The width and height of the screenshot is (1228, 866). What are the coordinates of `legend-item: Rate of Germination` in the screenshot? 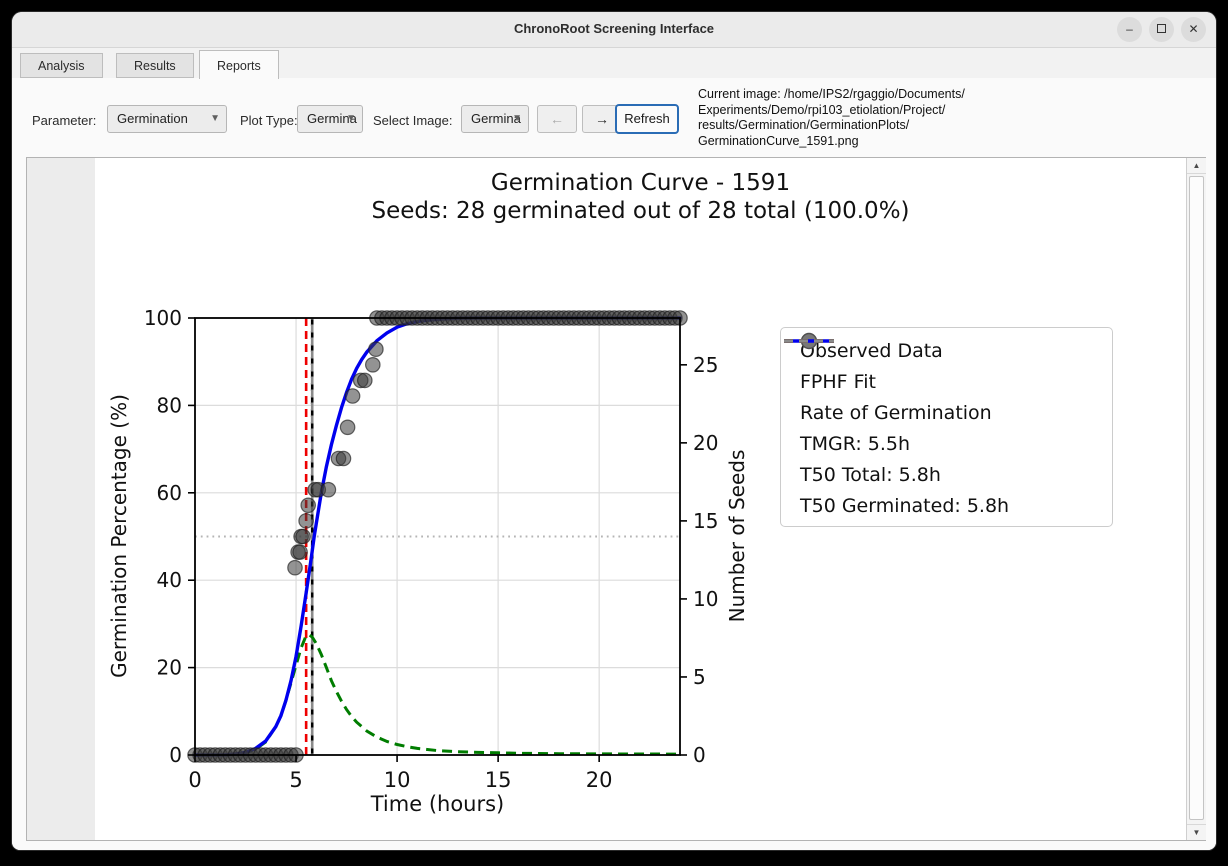 It's located at (943, 383).